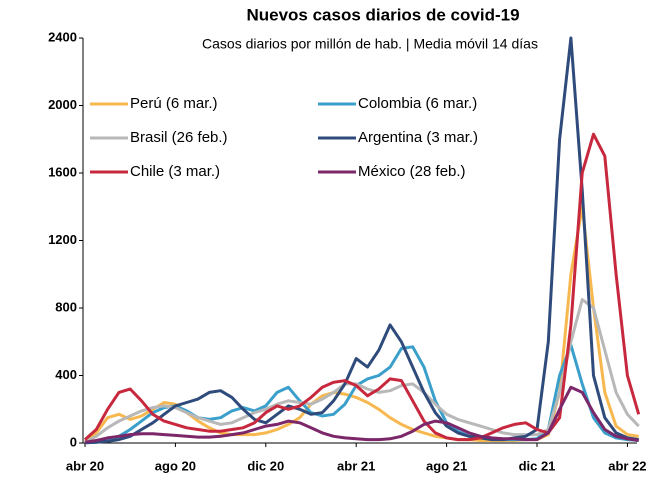 The width and height of the screenshot is (667, 483). What do you see at coordinates (62, 36) in the screenshot?
I see `y-tick-label: 2400` at bounding box center [62, 36].